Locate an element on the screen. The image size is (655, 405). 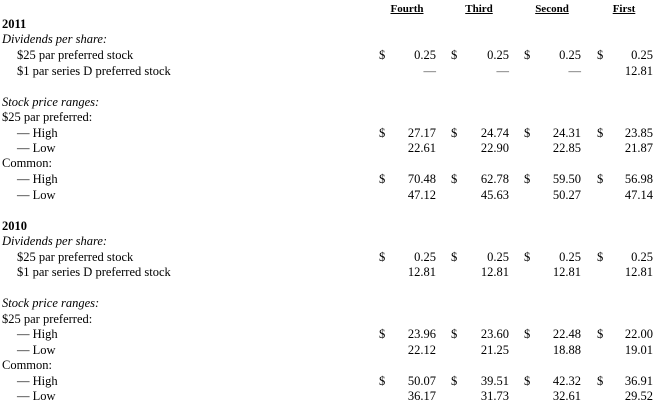
table-row-pref-low-2010: — Low 22.12 21.25 18.88 19.01 is located at coordinates (327, 350).